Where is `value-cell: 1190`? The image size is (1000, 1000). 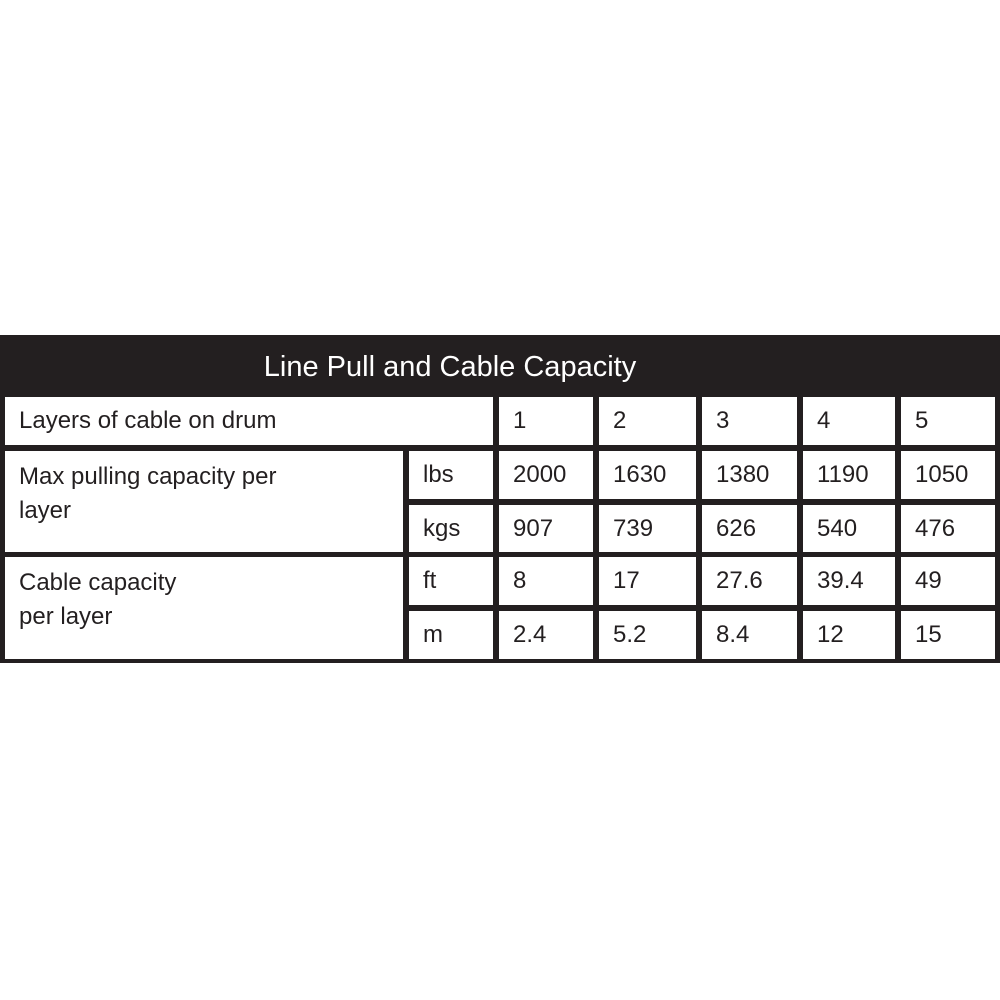 value-cell: 1190 is located at coordinates (849, 475).